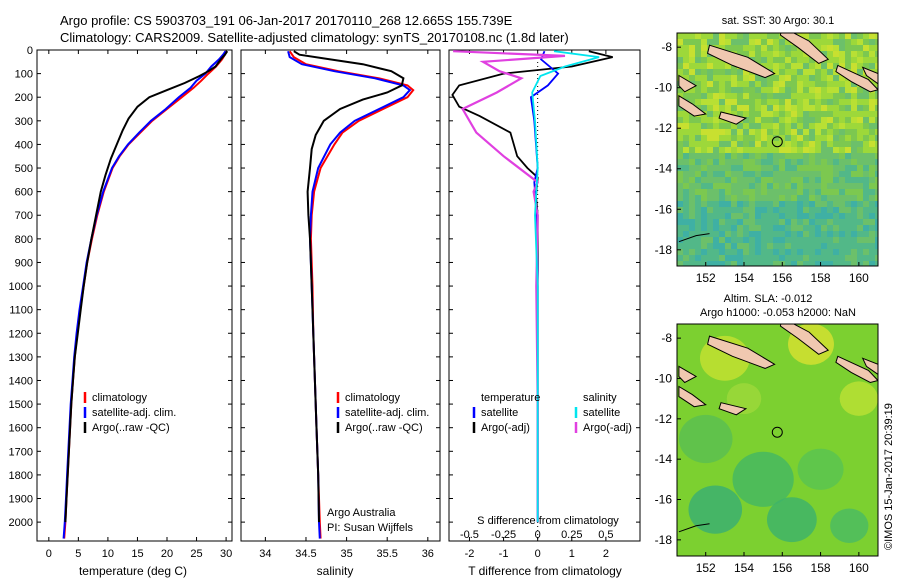 This screenshot has width=900, height=580. I want to click on difference-xtick-label: -2, so click(470, 554).